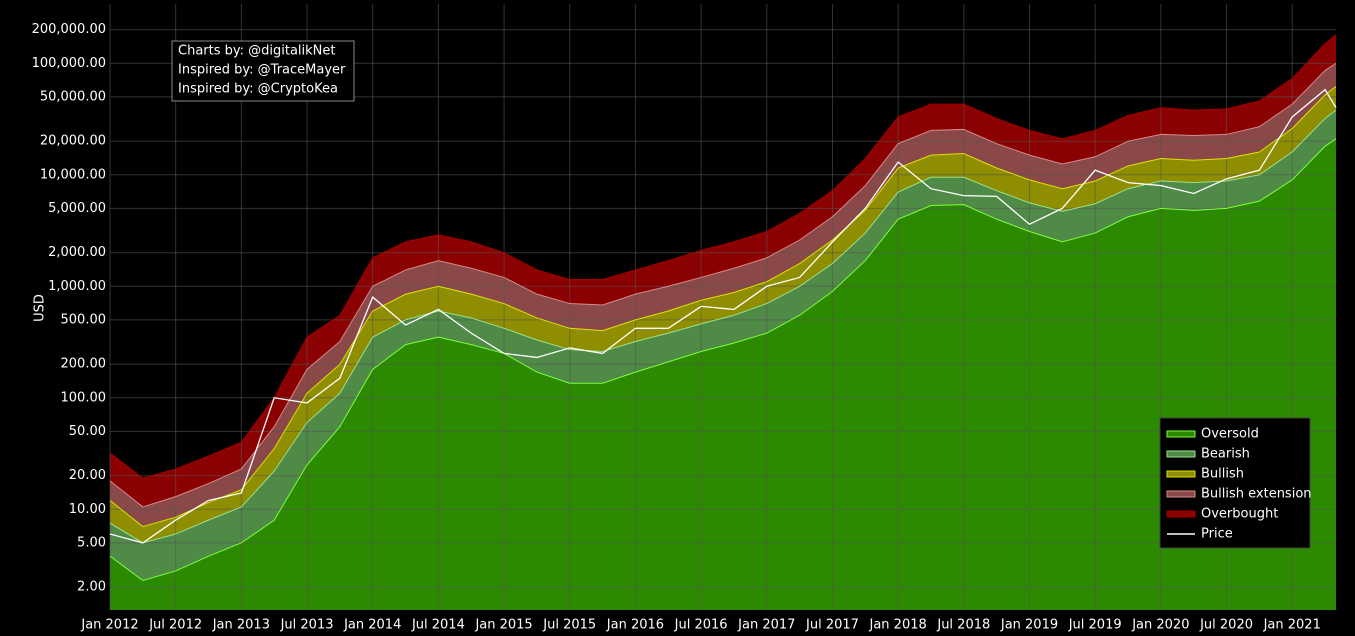 Image resolution: width=1355 pixels, height=636 pixels. I want to click on x-tick-label: Jul 2015, so click(569, 625).